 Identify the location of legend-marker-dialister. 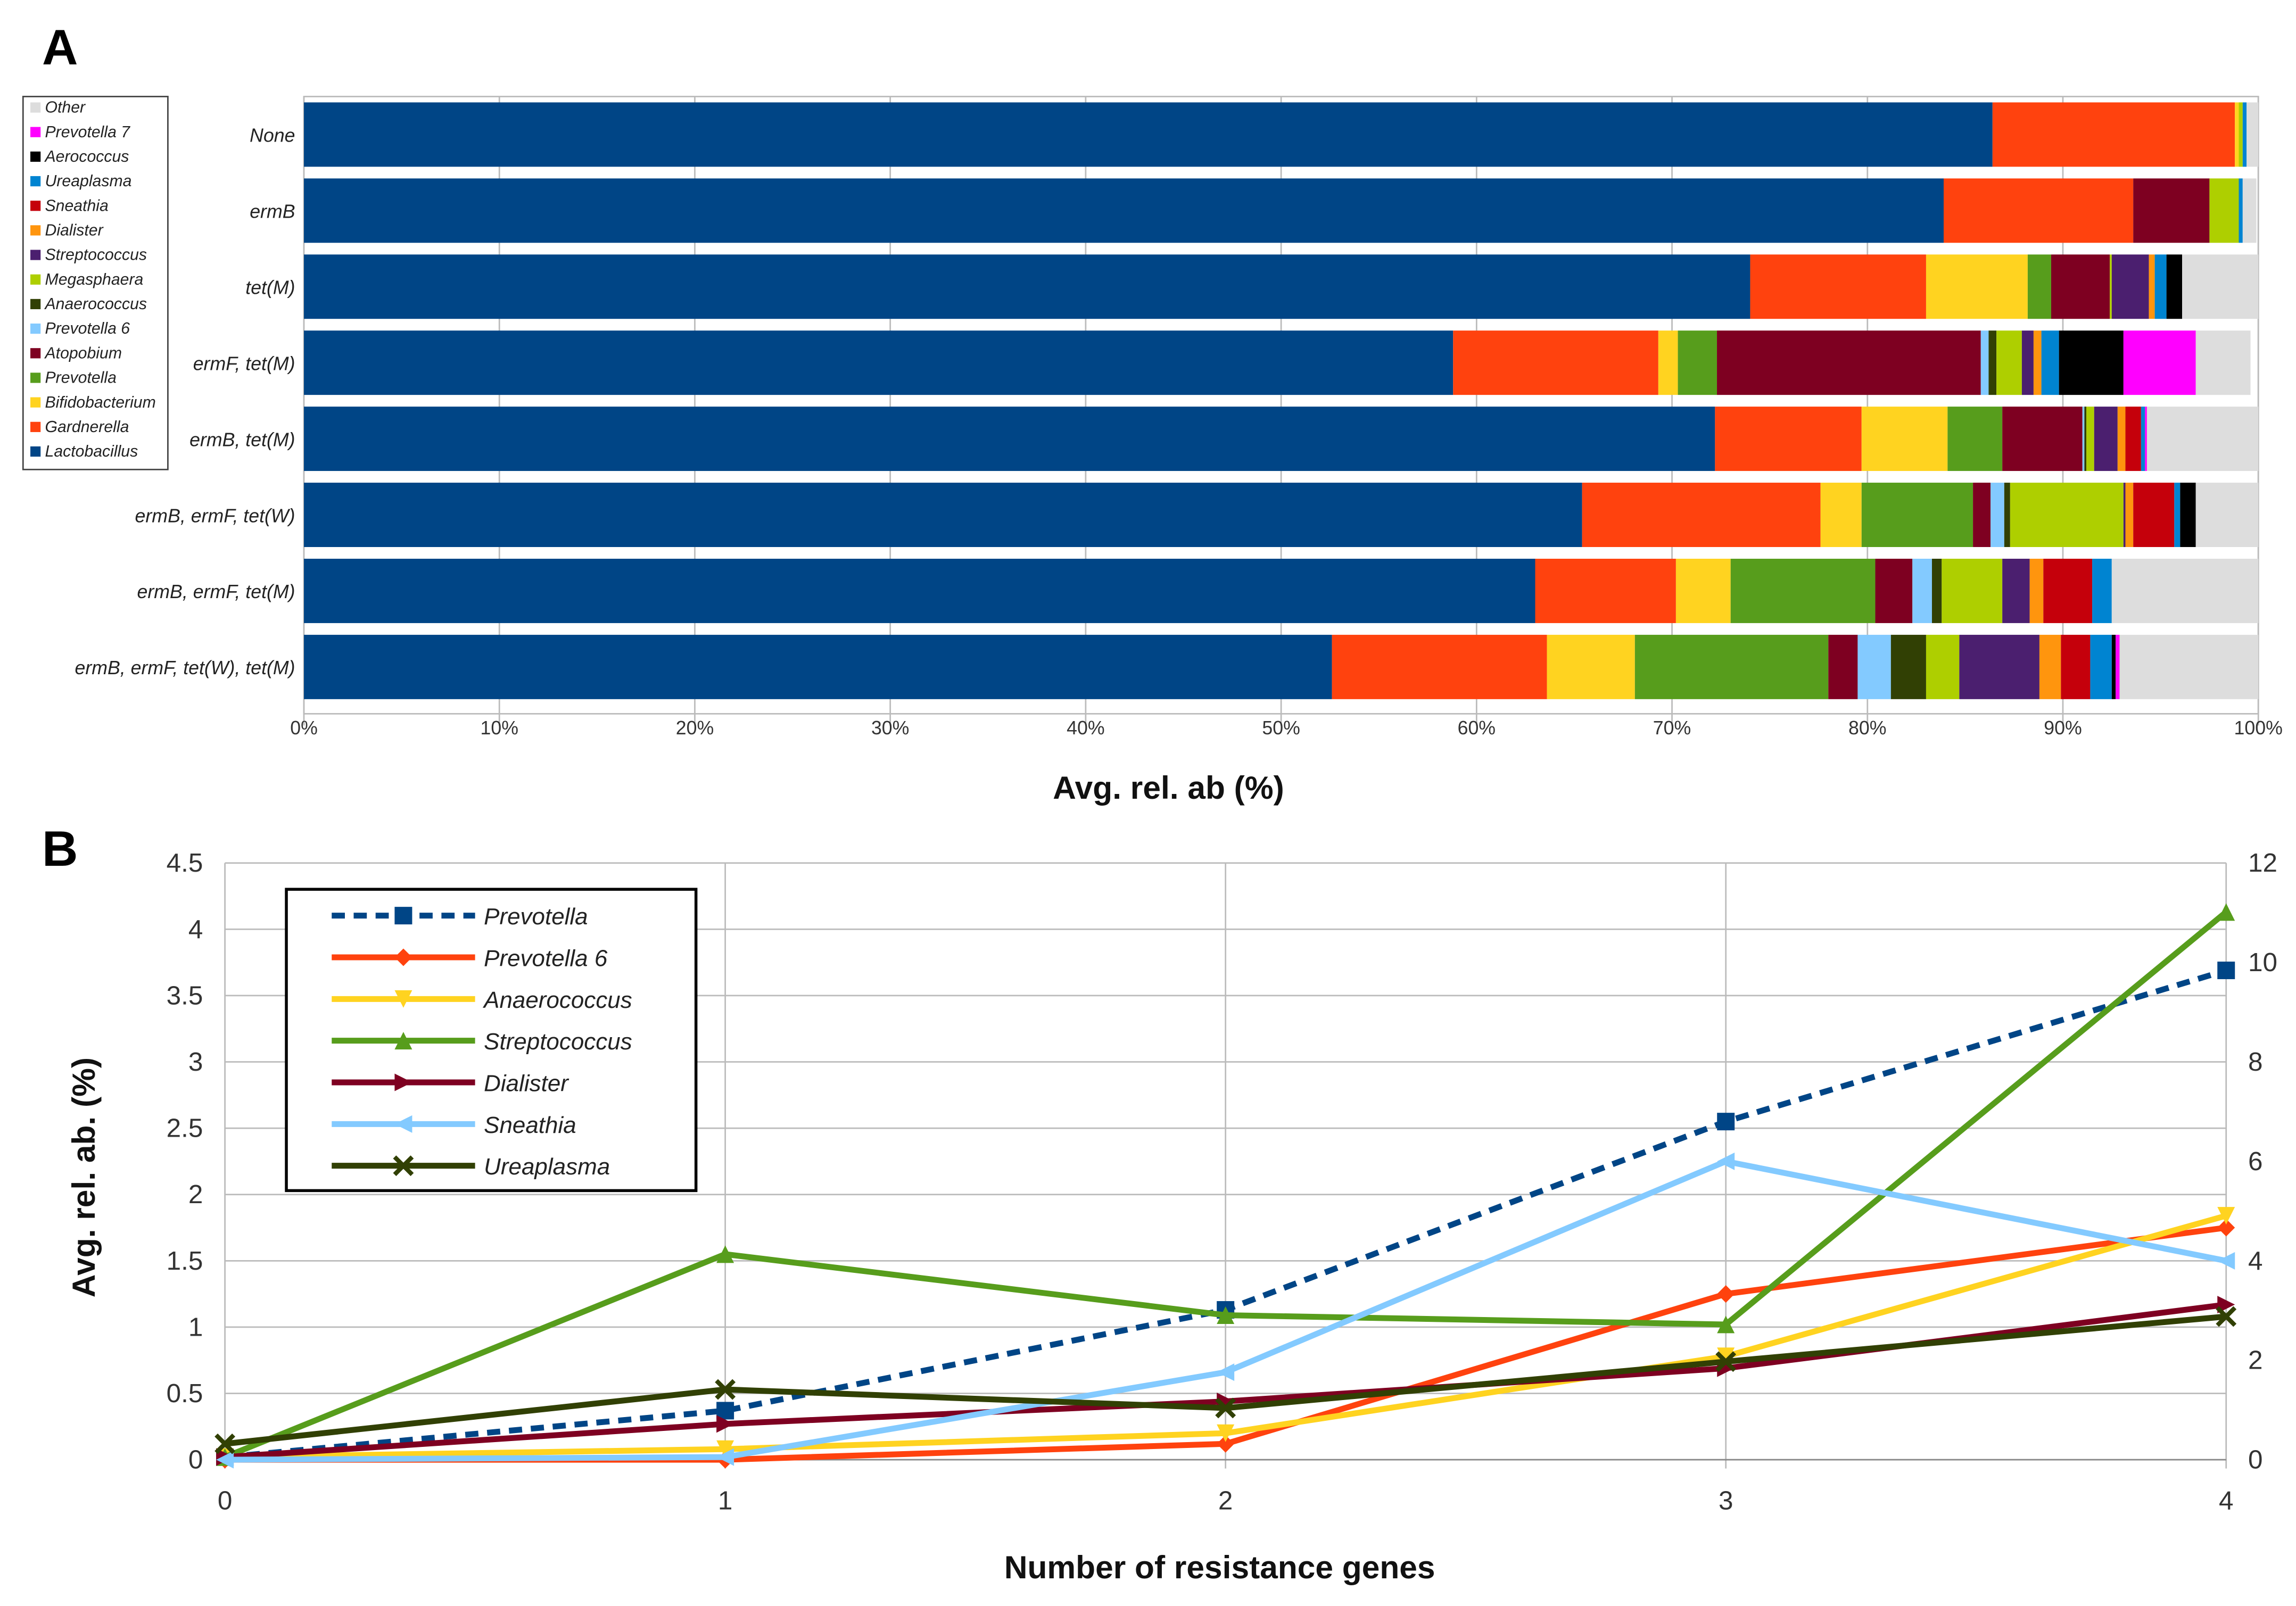
(403, 1082).